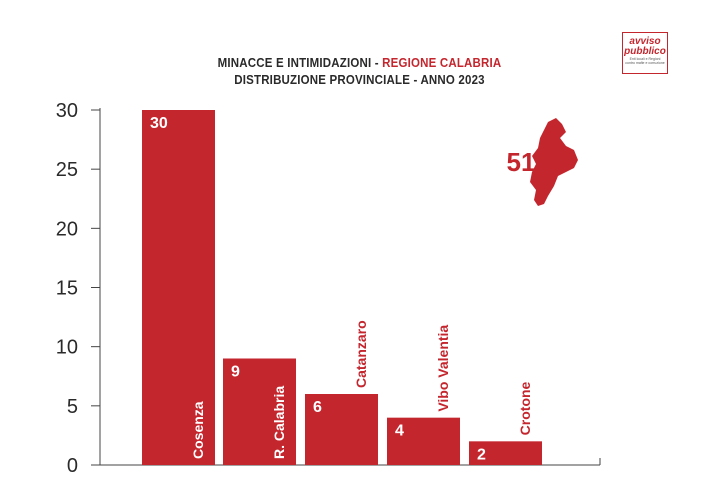 The height and width of the screenshot is (484, 719). Describe the element at coordinates (300, 63) in the screenshot. I see `title-prefix: MINACCE E INTIMIDAZIONI -` at that location.